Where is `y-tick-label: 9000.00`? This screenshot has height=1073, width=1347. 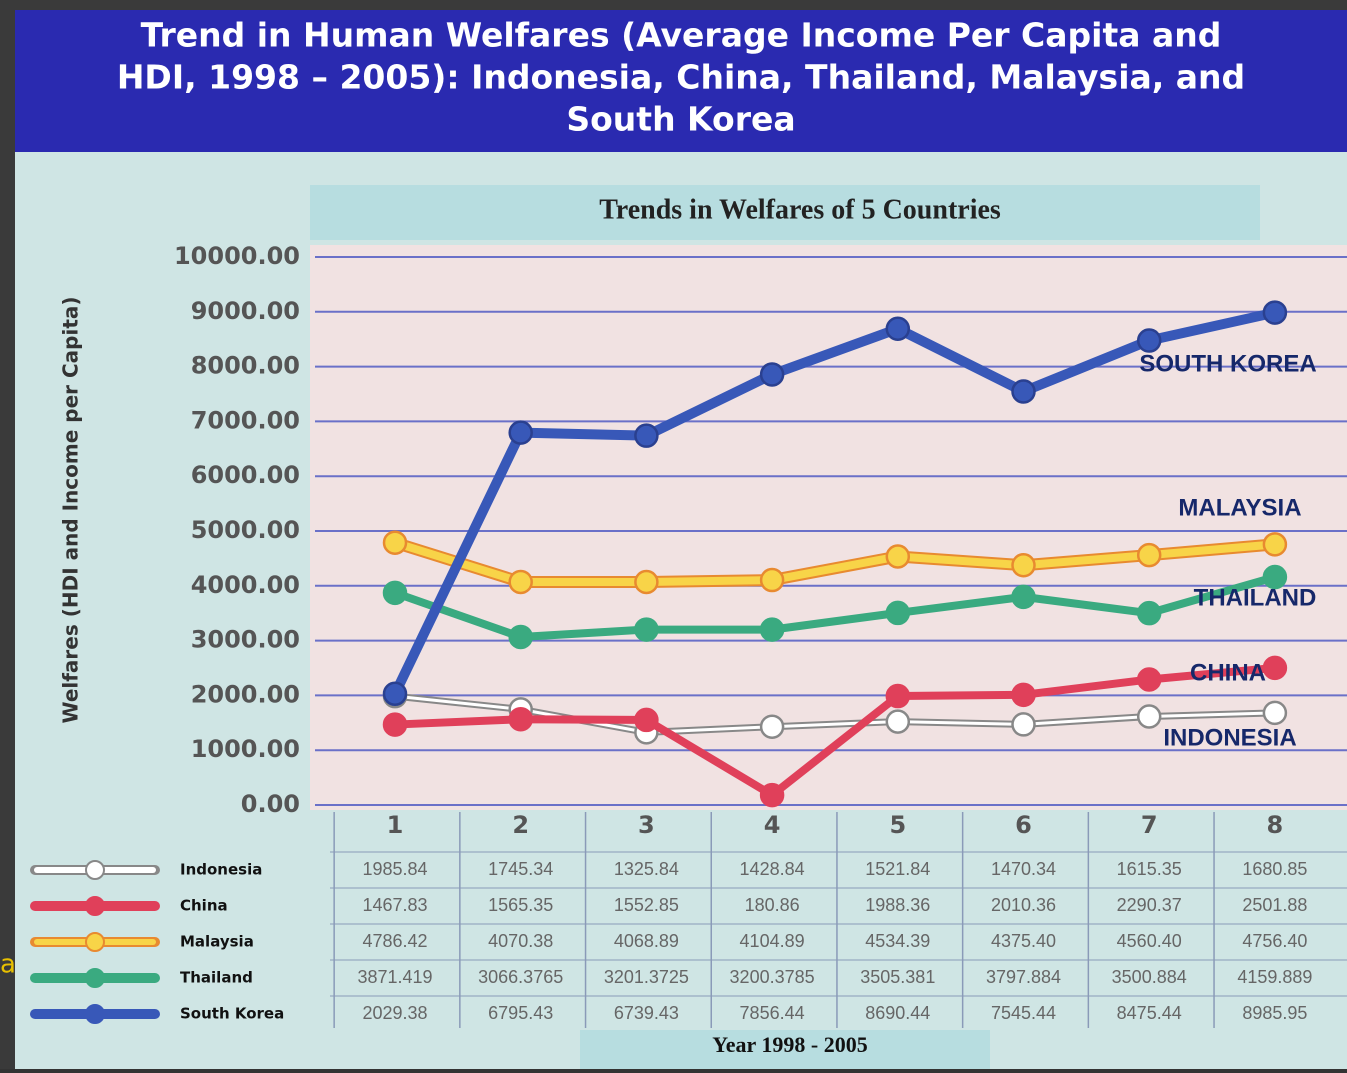
y-tick-label: 9000.00 is located at coordinates (245, 311).